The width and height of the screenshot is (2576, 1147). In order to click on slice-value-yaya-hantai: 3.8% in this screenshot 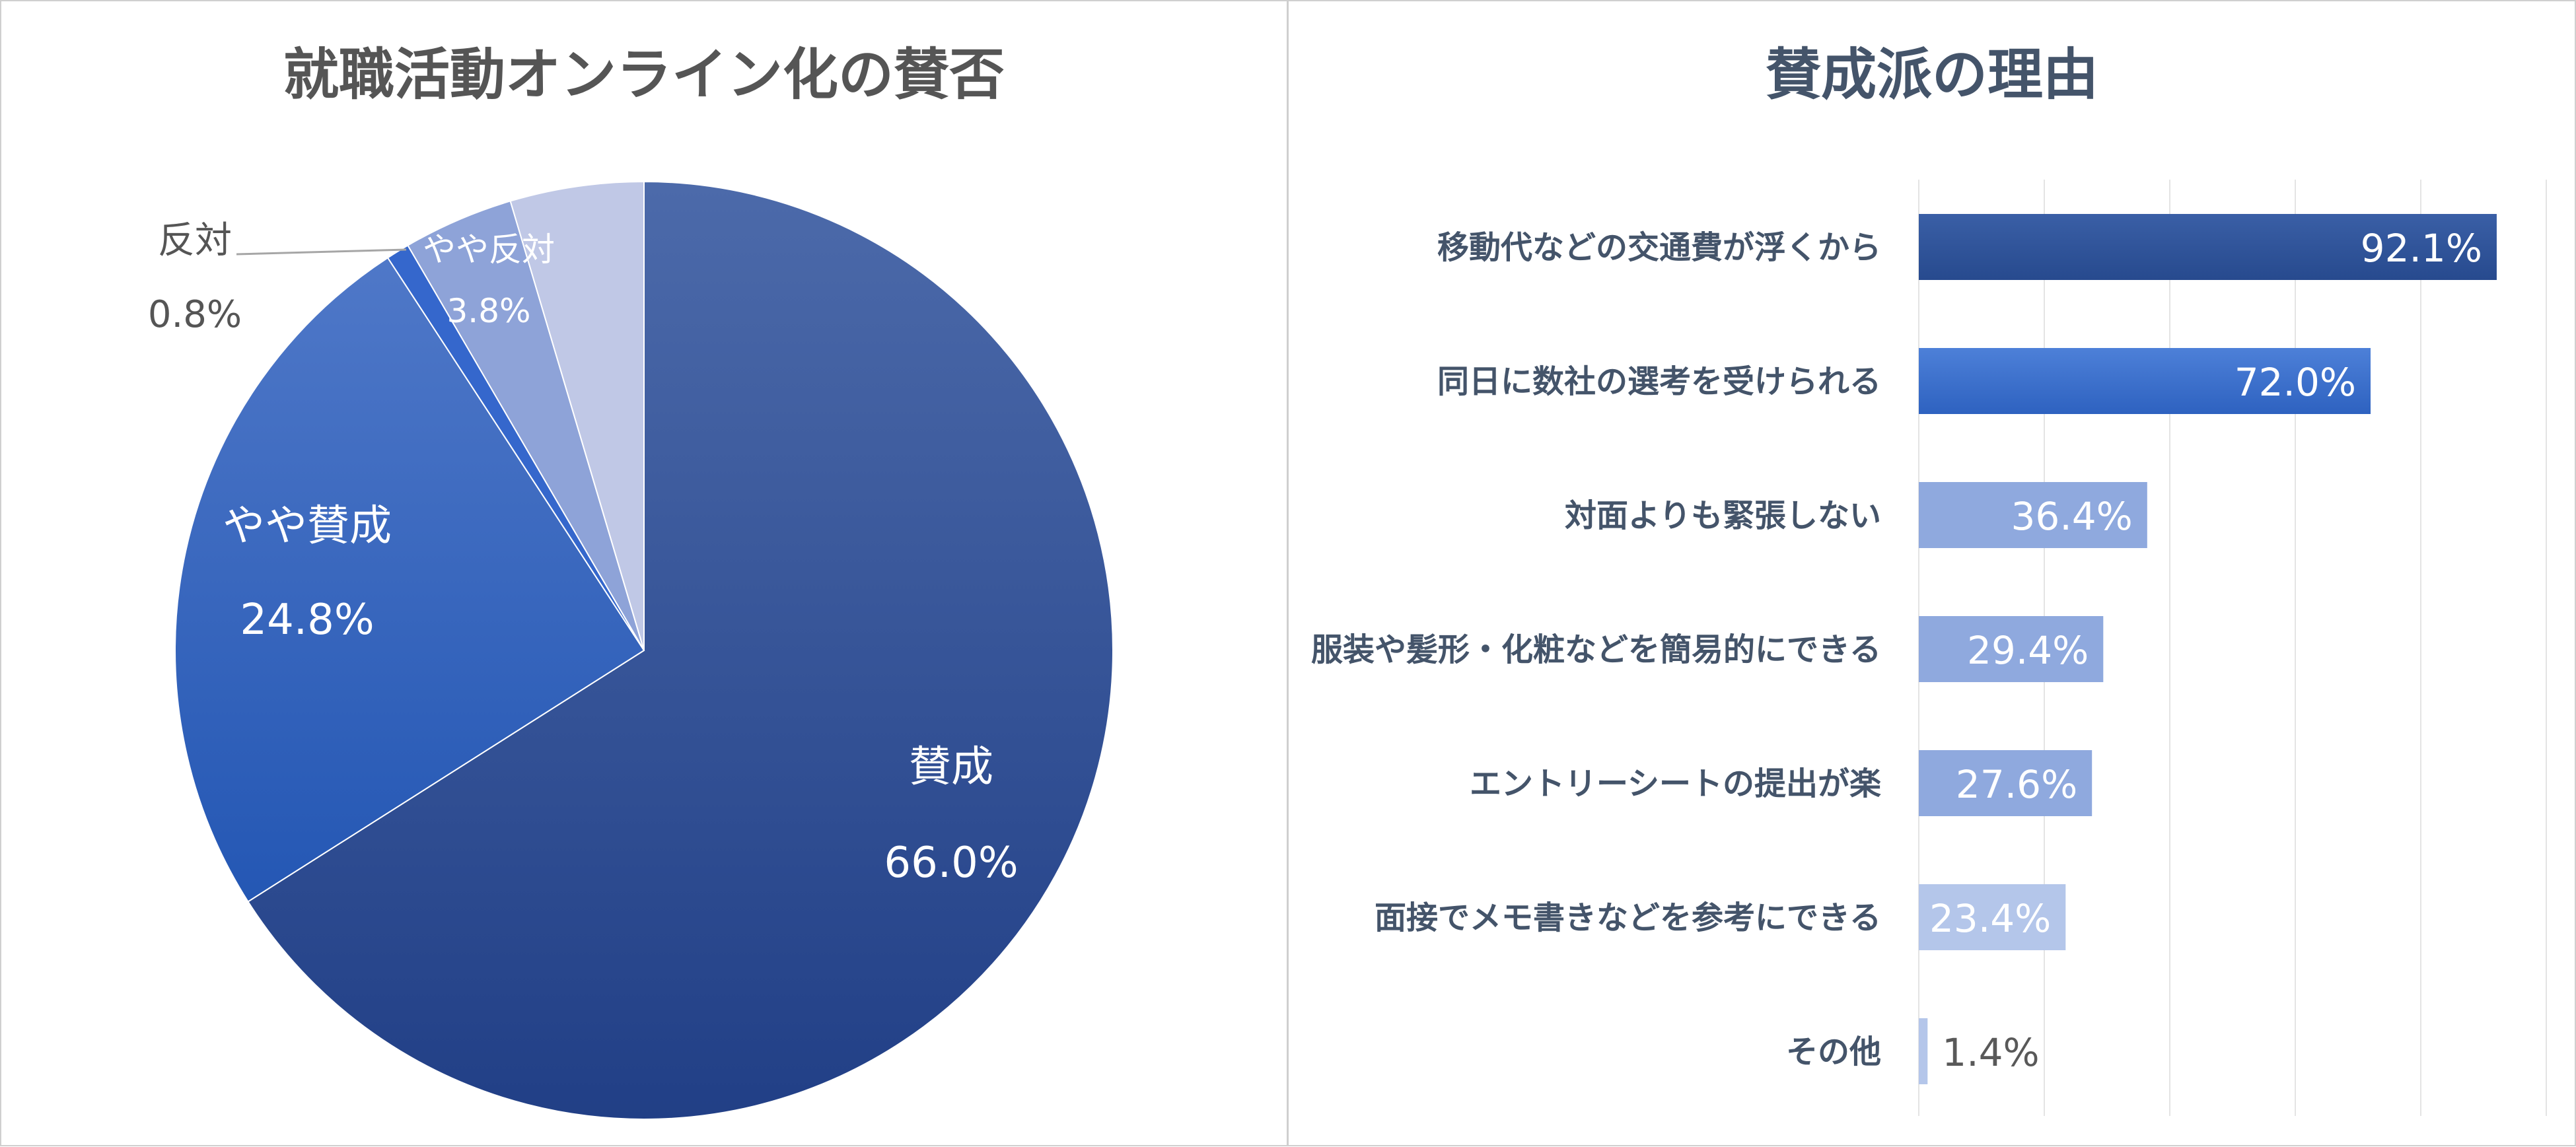, I will do `click(489, 311)`.